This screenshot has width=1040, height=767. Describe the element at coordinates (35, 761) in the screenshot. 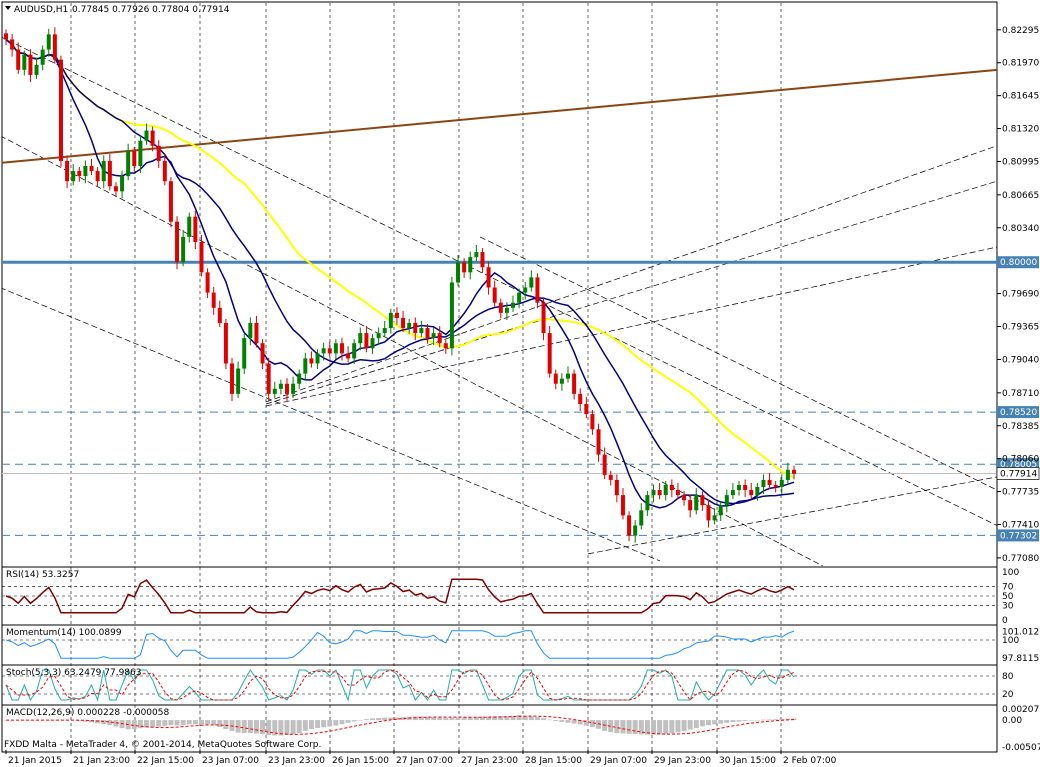

I see `time-tick-label: 21 Jan 2015` at that location.